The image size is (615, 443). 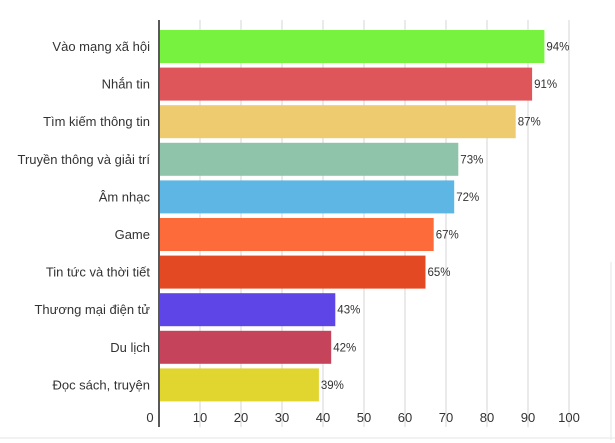 I want to click on x-tick-label: 40, so click(x=323, y=417).